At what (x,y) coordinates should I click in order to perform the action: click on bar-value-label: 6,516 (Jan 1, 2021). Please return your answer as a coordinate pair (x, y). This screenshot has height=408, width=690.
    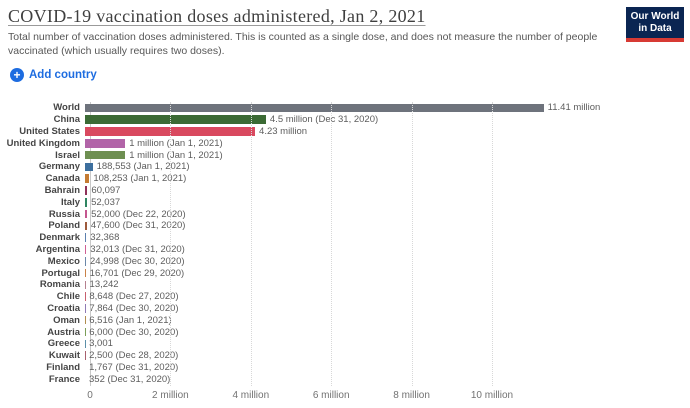
    Looking at the image, I should click on (130, 320).